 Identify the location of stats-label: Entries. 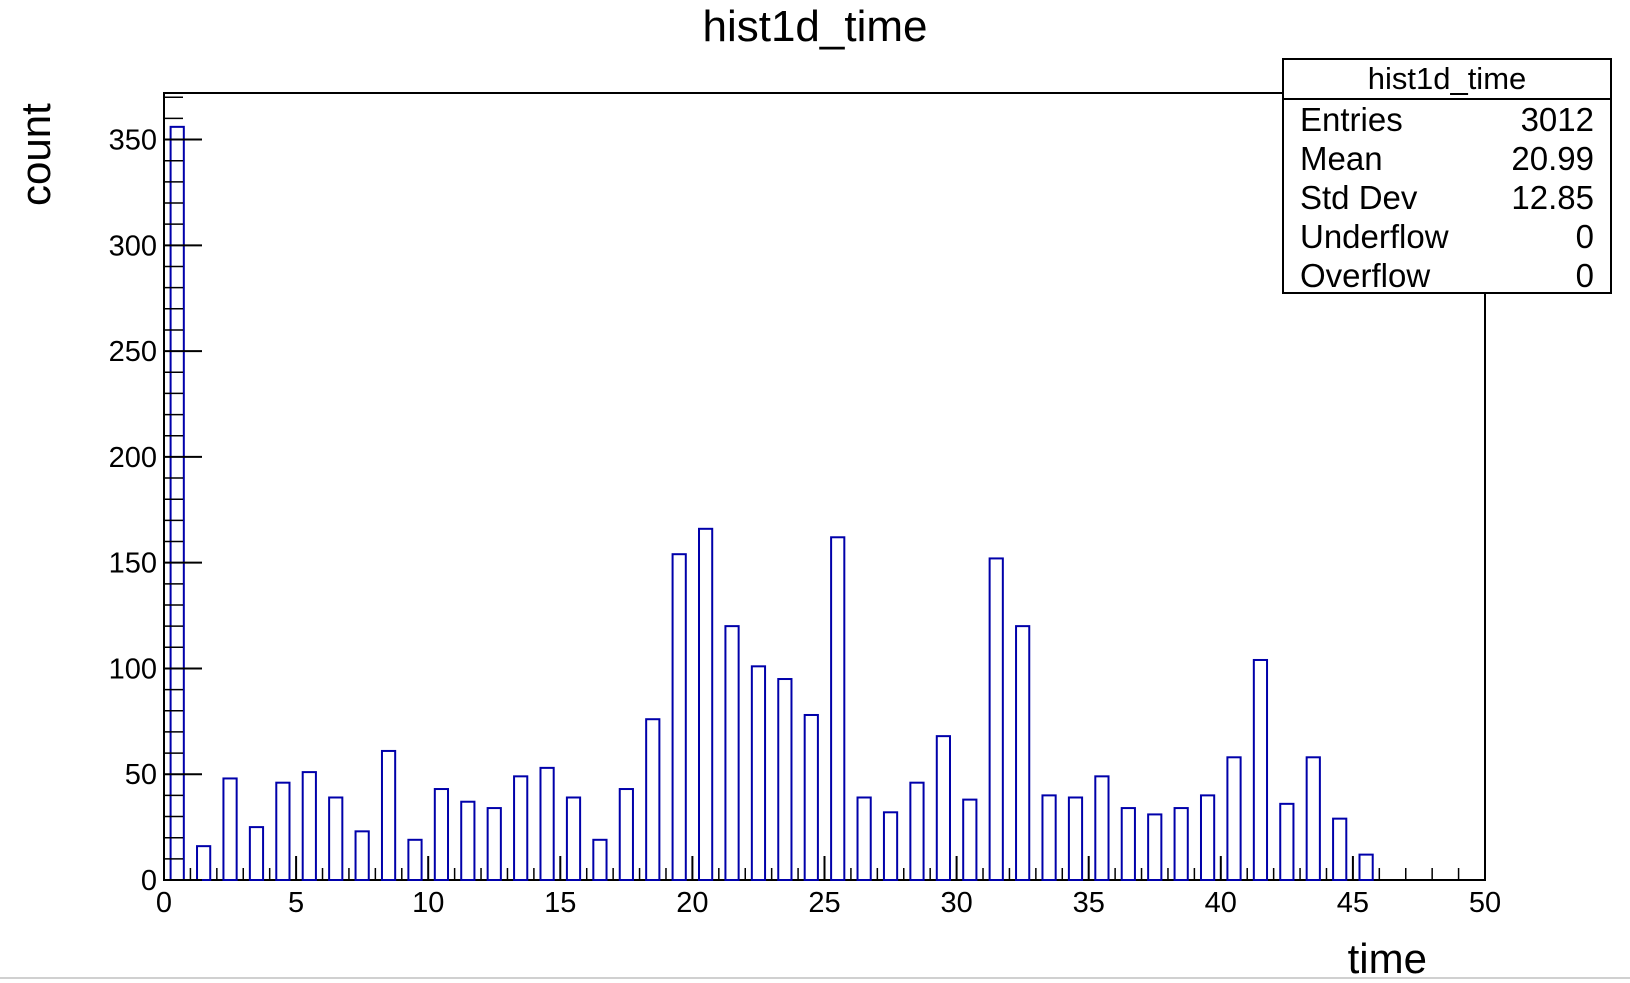
(1351, 119).